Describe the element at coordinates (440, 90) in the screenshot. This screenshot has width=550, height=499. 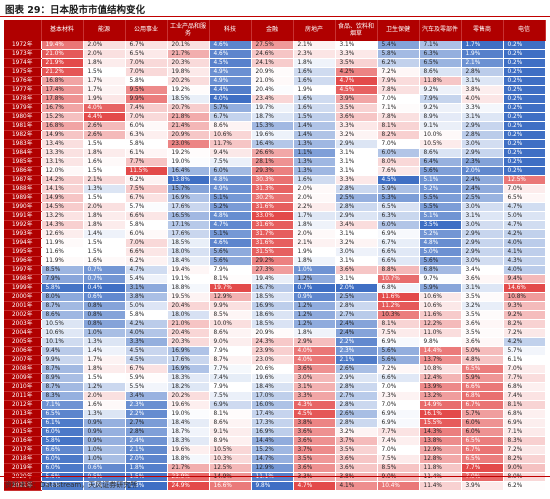
I see `value-cell: 9.2%` at that location.